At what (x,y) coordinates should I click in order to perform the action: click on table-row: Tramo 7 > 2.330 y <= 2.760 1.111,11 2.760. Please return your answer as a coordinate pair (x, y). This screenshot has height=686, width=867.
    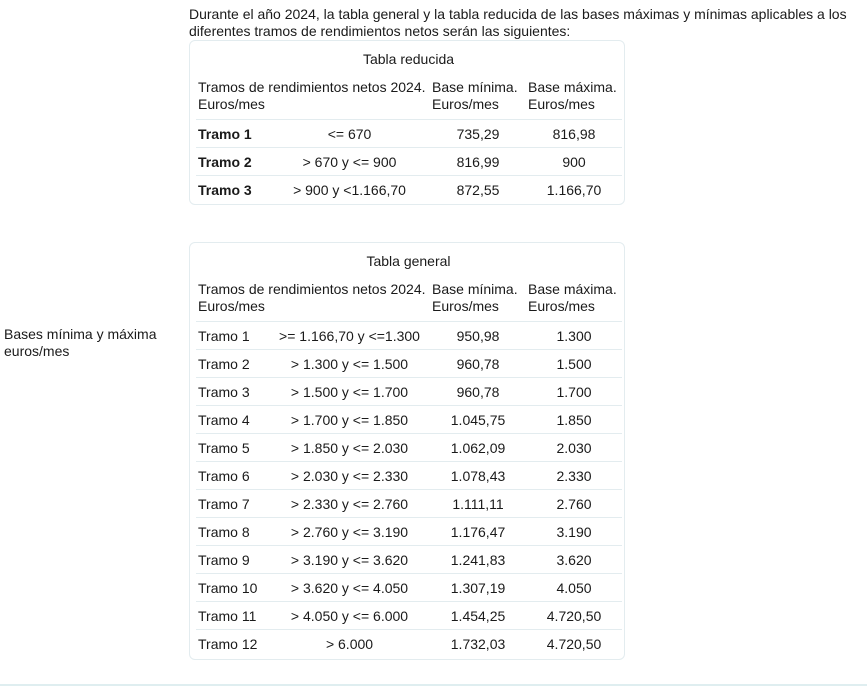
    Looking at the image, I should click on (409, 503).